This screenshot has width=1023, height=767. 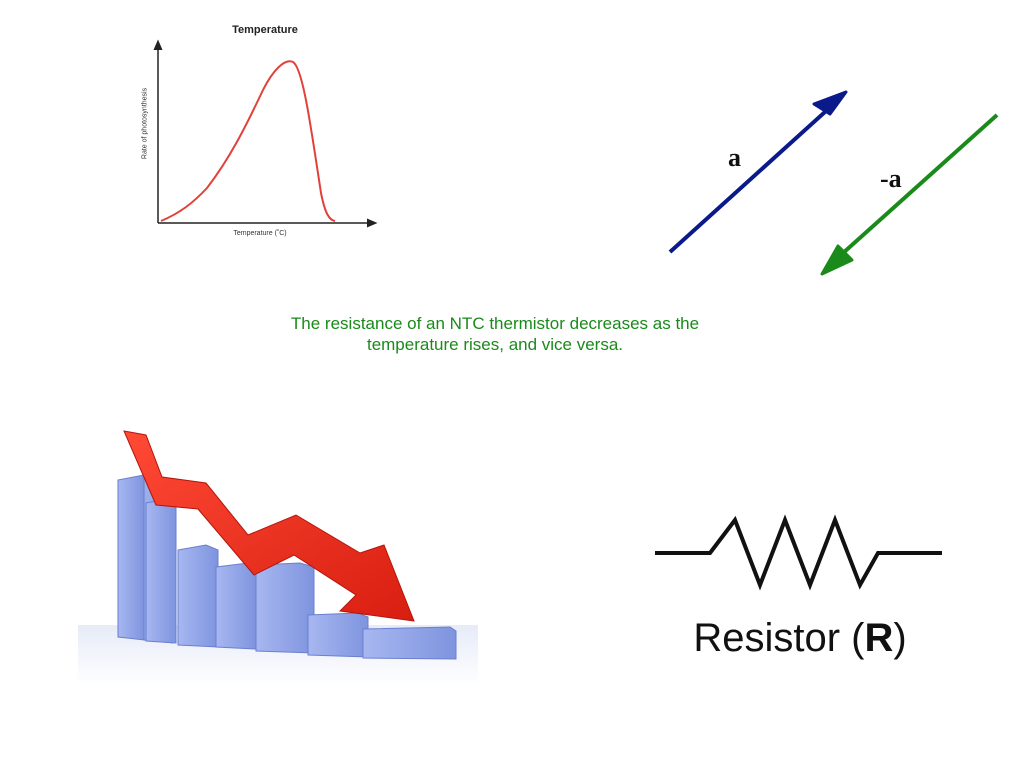 I want to click on decline-arrow, so click(x=269, y=526).